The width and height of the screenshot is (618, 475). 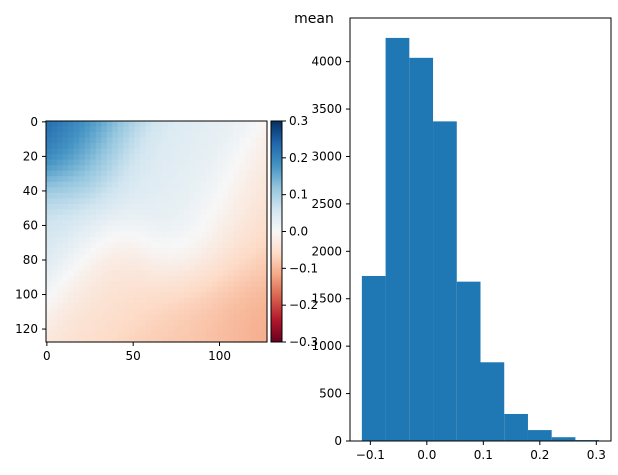 I want to click on histogram-y-tick-label: 1500, so click(x=326, y=299).